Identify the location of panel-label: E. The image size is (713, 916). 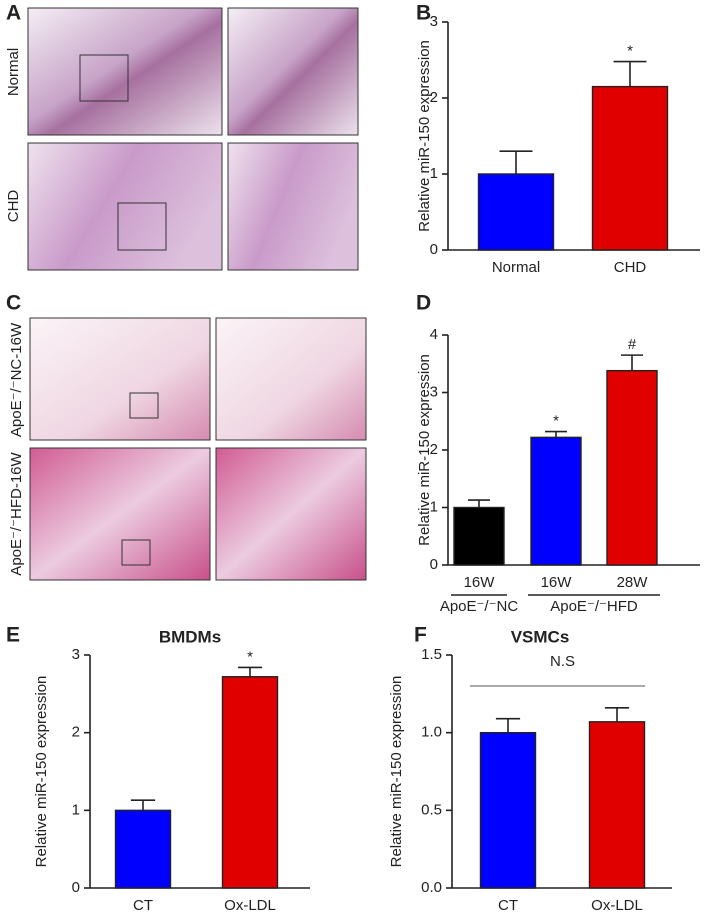
(13, 635).